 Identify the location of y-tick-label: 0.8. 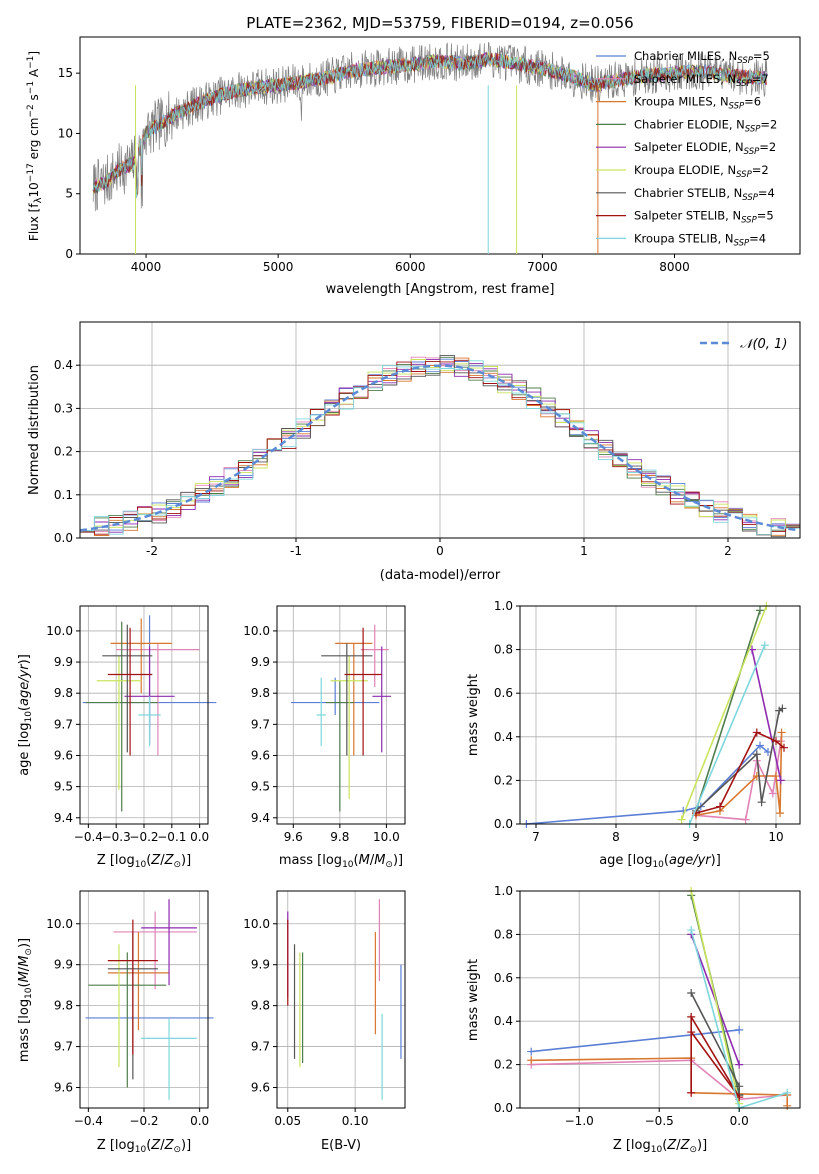
(503, 934).